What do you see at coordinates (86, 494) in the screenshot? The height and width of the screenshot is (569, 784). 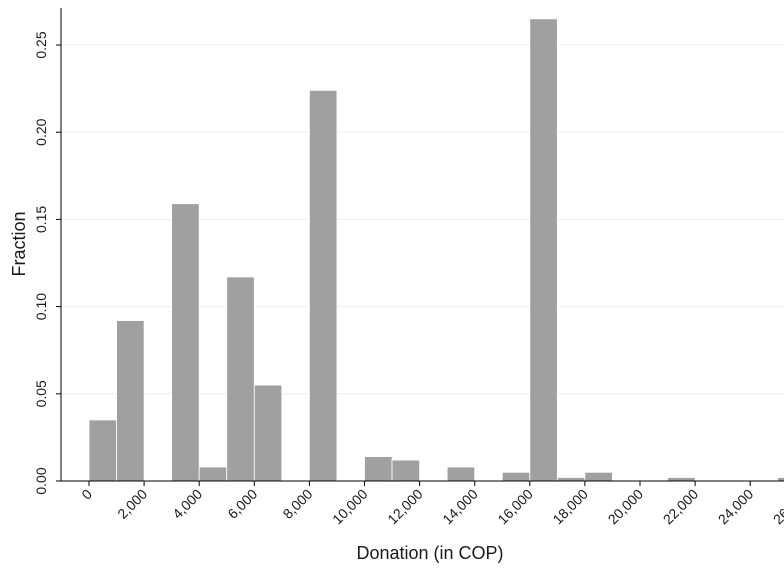 I see `x-tick-label: 0` at bounding box center [86, 494].